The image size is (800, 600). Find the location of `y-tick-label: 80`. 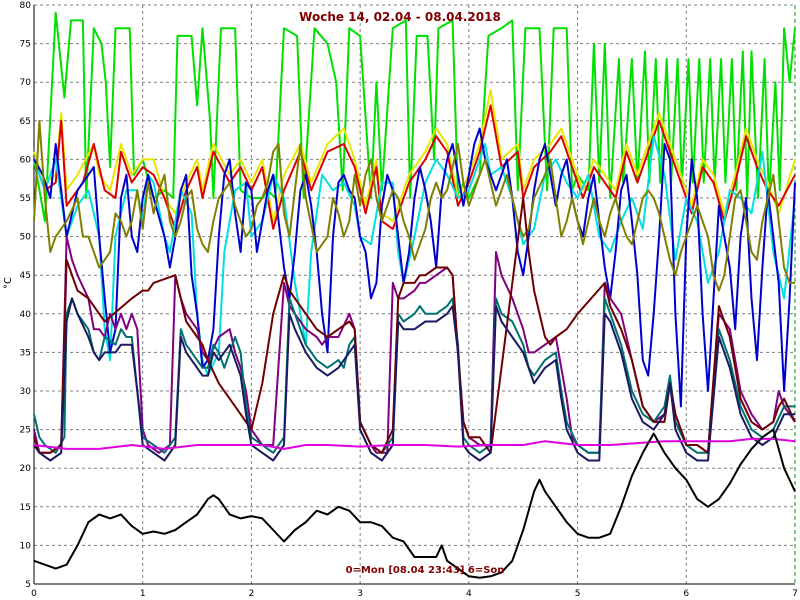

y-tick-label: 80 is located at coordinates (26, 6).